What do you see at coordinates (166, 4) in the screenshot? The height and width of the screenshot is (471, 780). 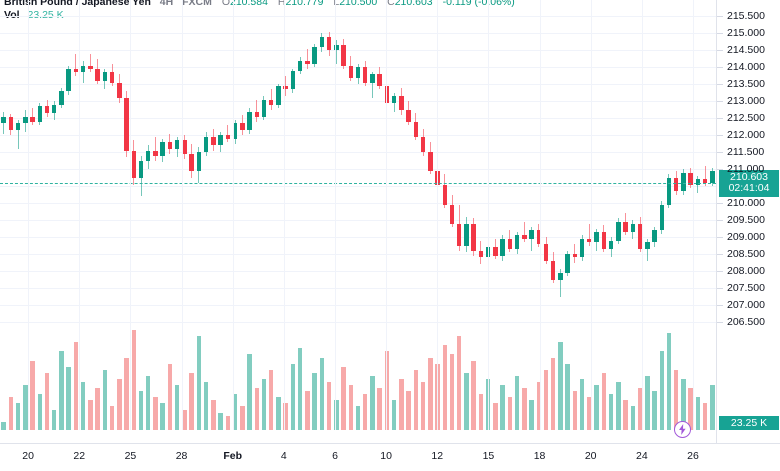 I see `interval-label: 4H` at bounding box center [166, 4].